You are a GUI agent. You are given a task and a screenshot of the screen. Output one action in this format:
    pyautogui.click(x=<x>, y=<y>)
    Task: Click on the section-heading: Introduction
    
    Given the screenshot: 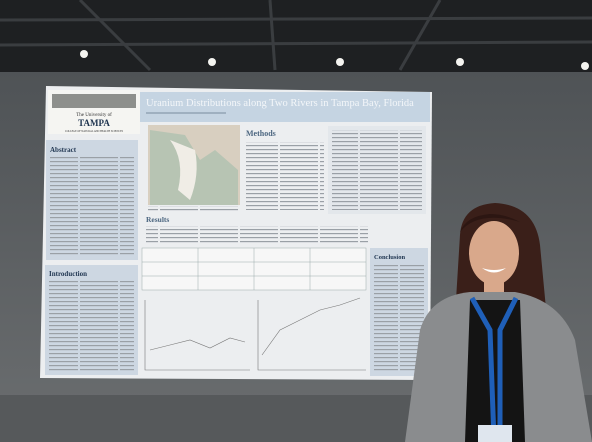 What is the action you would take?
    pyautogui.click(x=68, y=274)
    